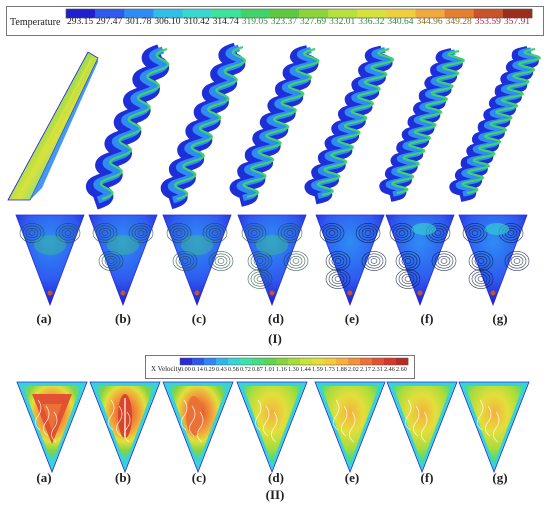 This screenshot has height=507, width=550. What do you see at coordinates (342, 22) in the screenshot?
I see `temp-tick-9: 332.01` at bounding box center [342, 22].